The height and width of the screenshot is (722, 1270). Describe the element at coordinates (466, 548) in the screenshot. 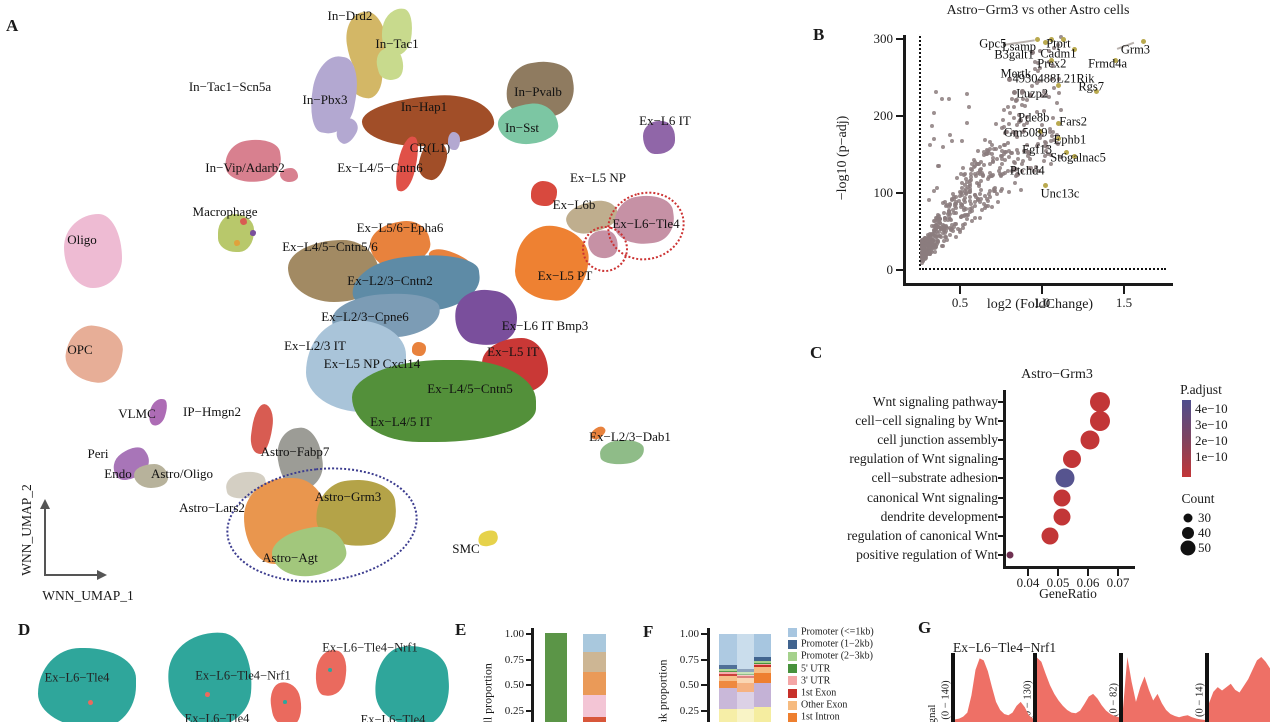

I see `umap-cluster-label: SMC` at that location.